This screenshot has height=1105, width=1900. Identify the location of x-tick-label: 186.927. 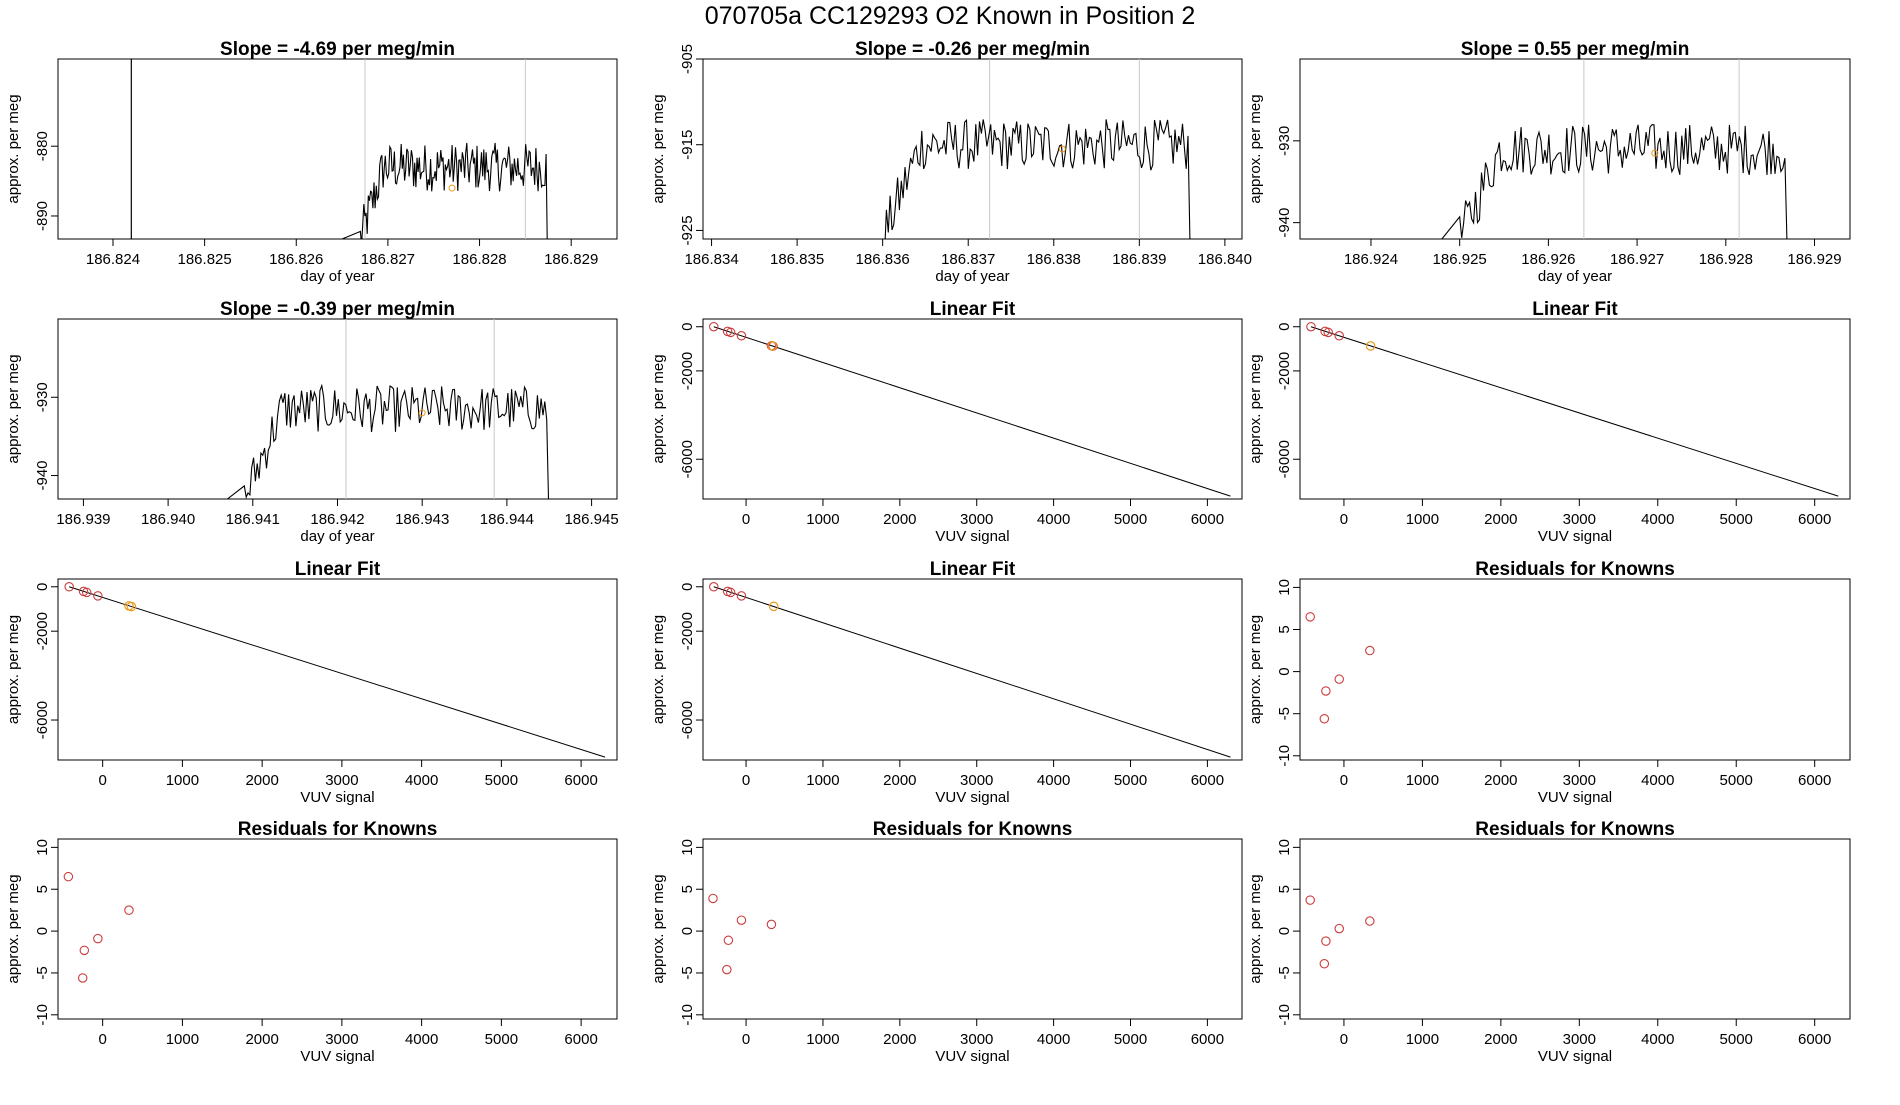
(1637, 259).